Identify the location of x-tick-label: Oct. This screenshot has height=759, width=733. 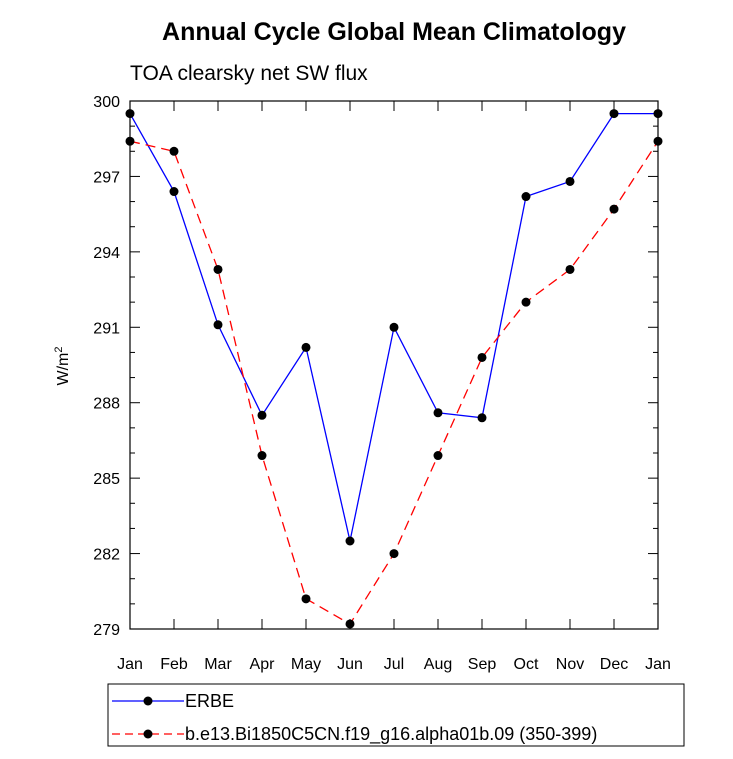
(526, 664).